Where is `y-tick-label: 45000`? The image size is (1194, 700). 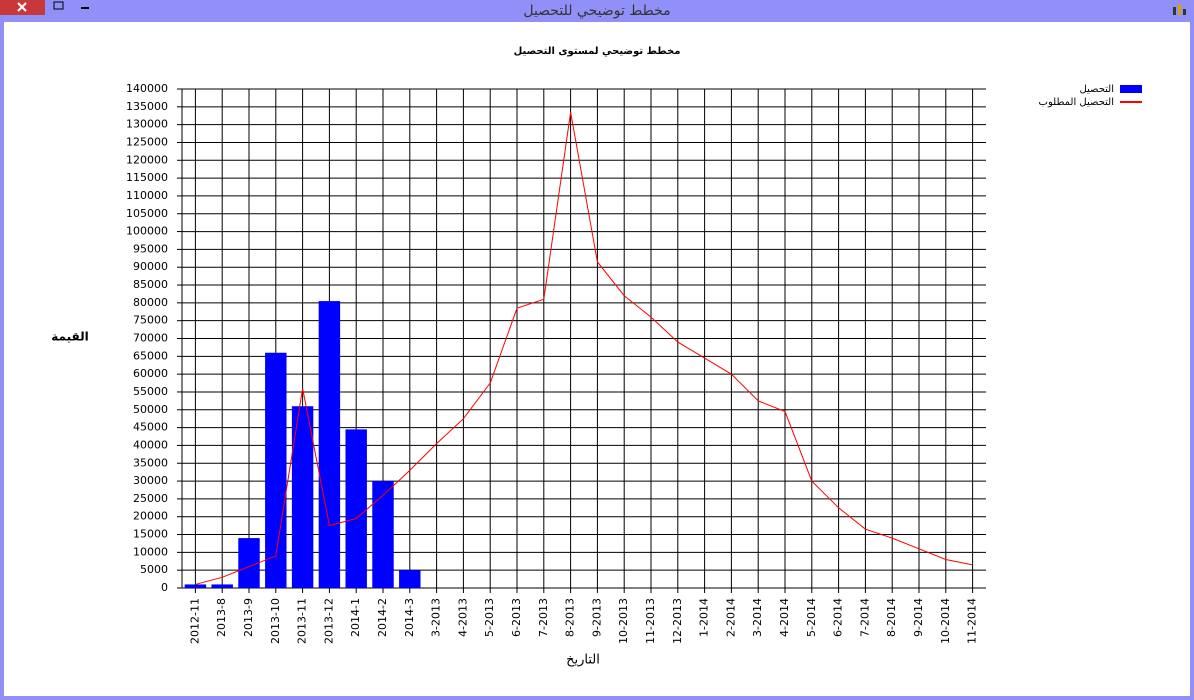 y-tick-label: 45000 is located at coordinates (150, 427).